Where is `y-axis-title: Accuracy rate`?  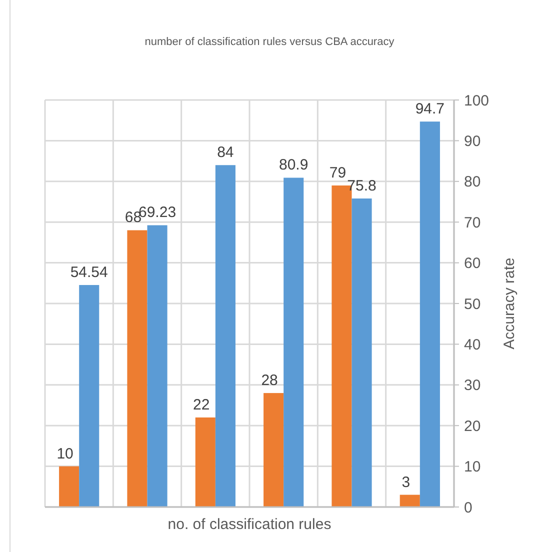
y-axis-title: Accuracy rate is located at coordinates (509, 304).